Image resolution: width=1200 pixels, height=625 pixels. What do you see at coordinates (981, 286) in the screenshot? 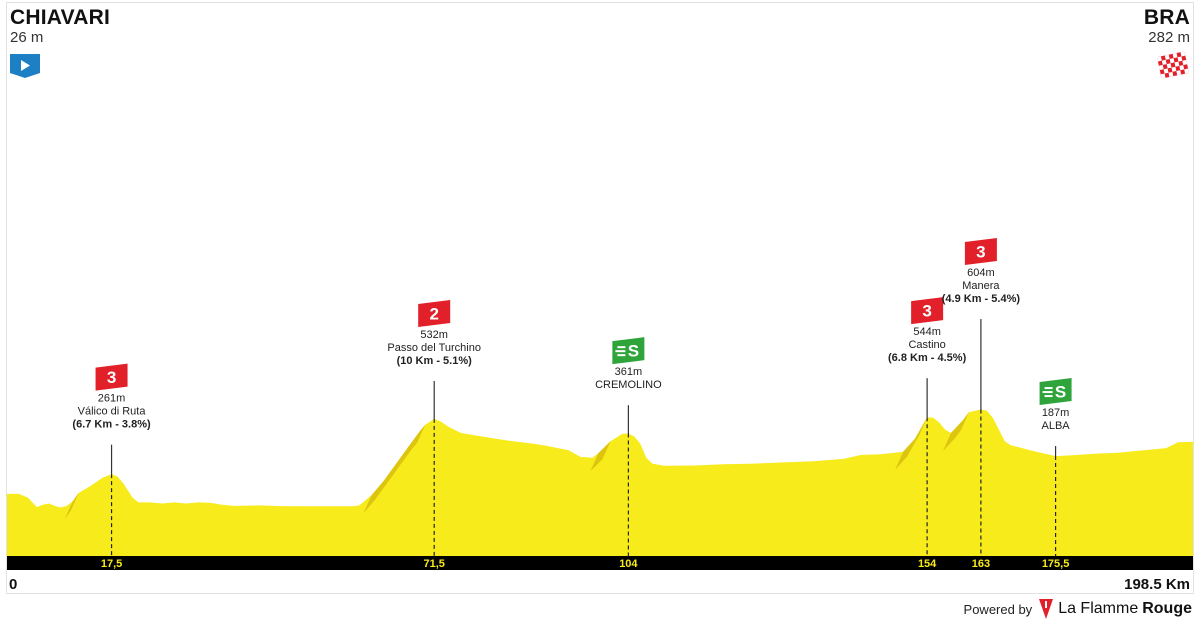
I see `checkpoint-name: Manera` at bounding box center [981, 286].